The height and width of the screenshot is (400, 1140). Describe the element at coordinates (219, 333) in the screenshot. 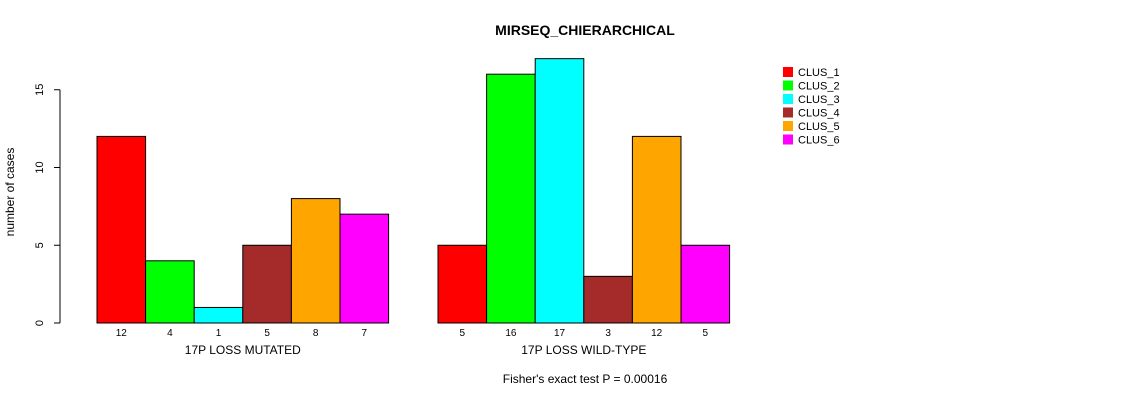

I see `bar-count-label: 1` at that location.